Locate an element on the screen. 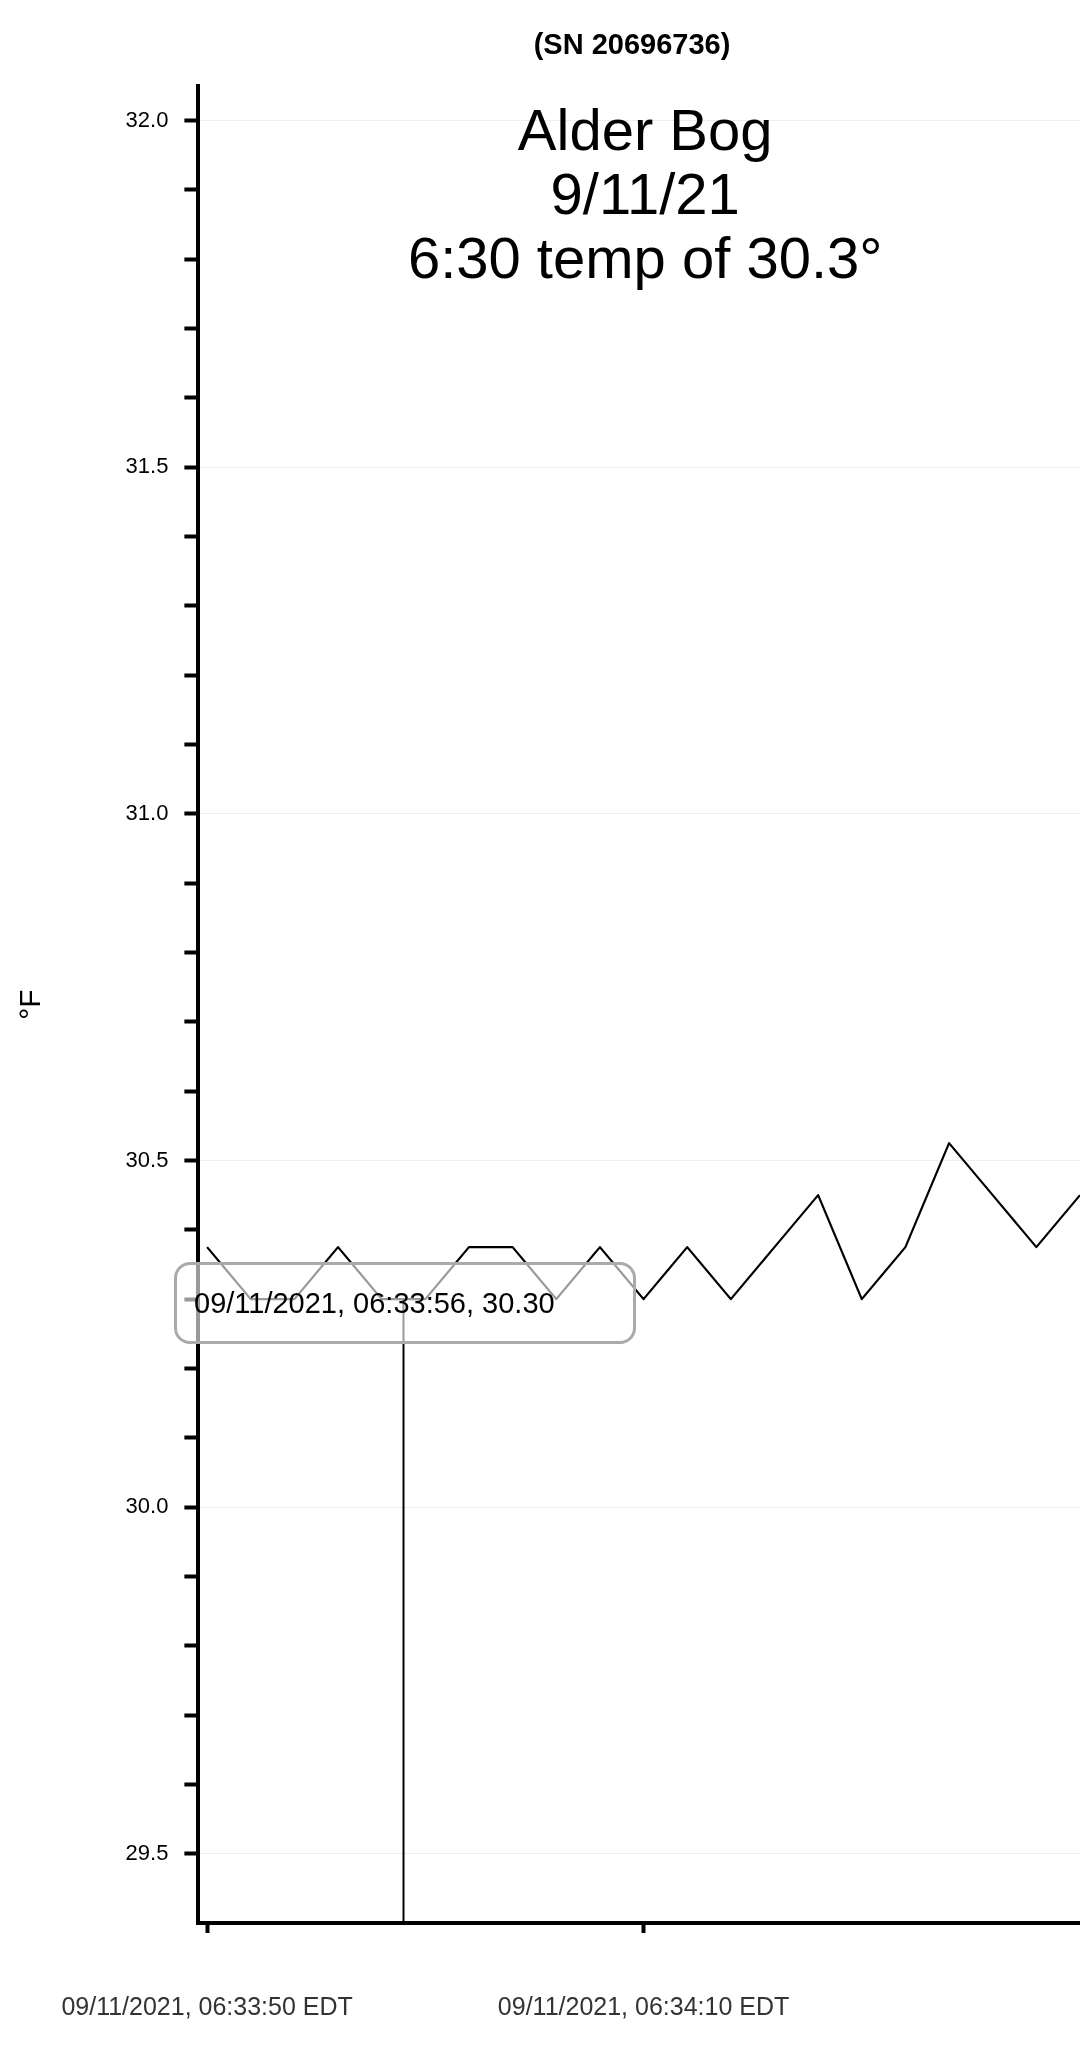 Image resolution: width=1080 pixels, height=2053 pixels. x-tick-label: 09/11/2021, 06:34:10 EDT is located at coordinates (643, 2005).